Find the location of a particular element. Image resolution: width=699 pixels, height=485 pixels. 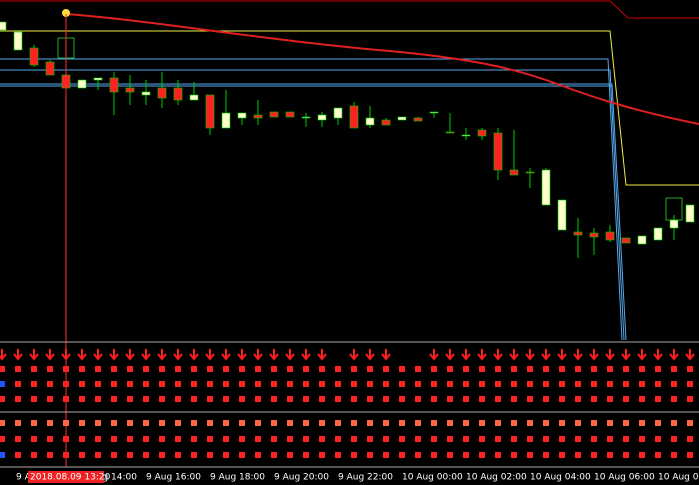

x-tick-label: 10 Aug 06:00 is located at coordinates (624, 478).